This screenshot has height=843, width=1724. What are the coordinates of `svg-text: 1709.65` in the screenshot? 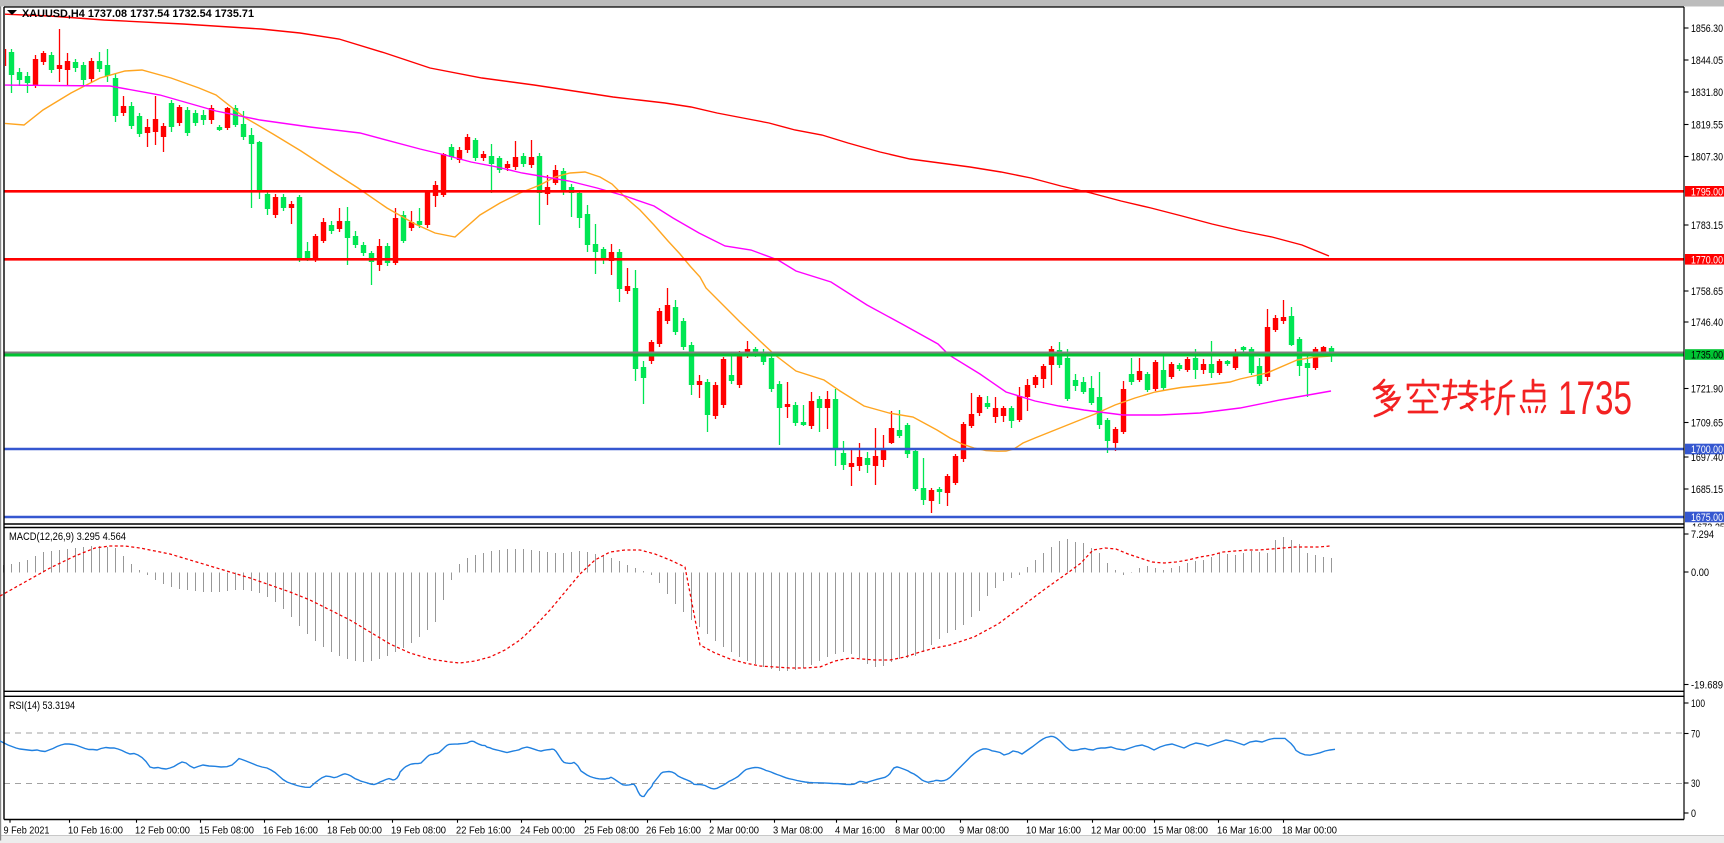 It's located at (1707, 424).